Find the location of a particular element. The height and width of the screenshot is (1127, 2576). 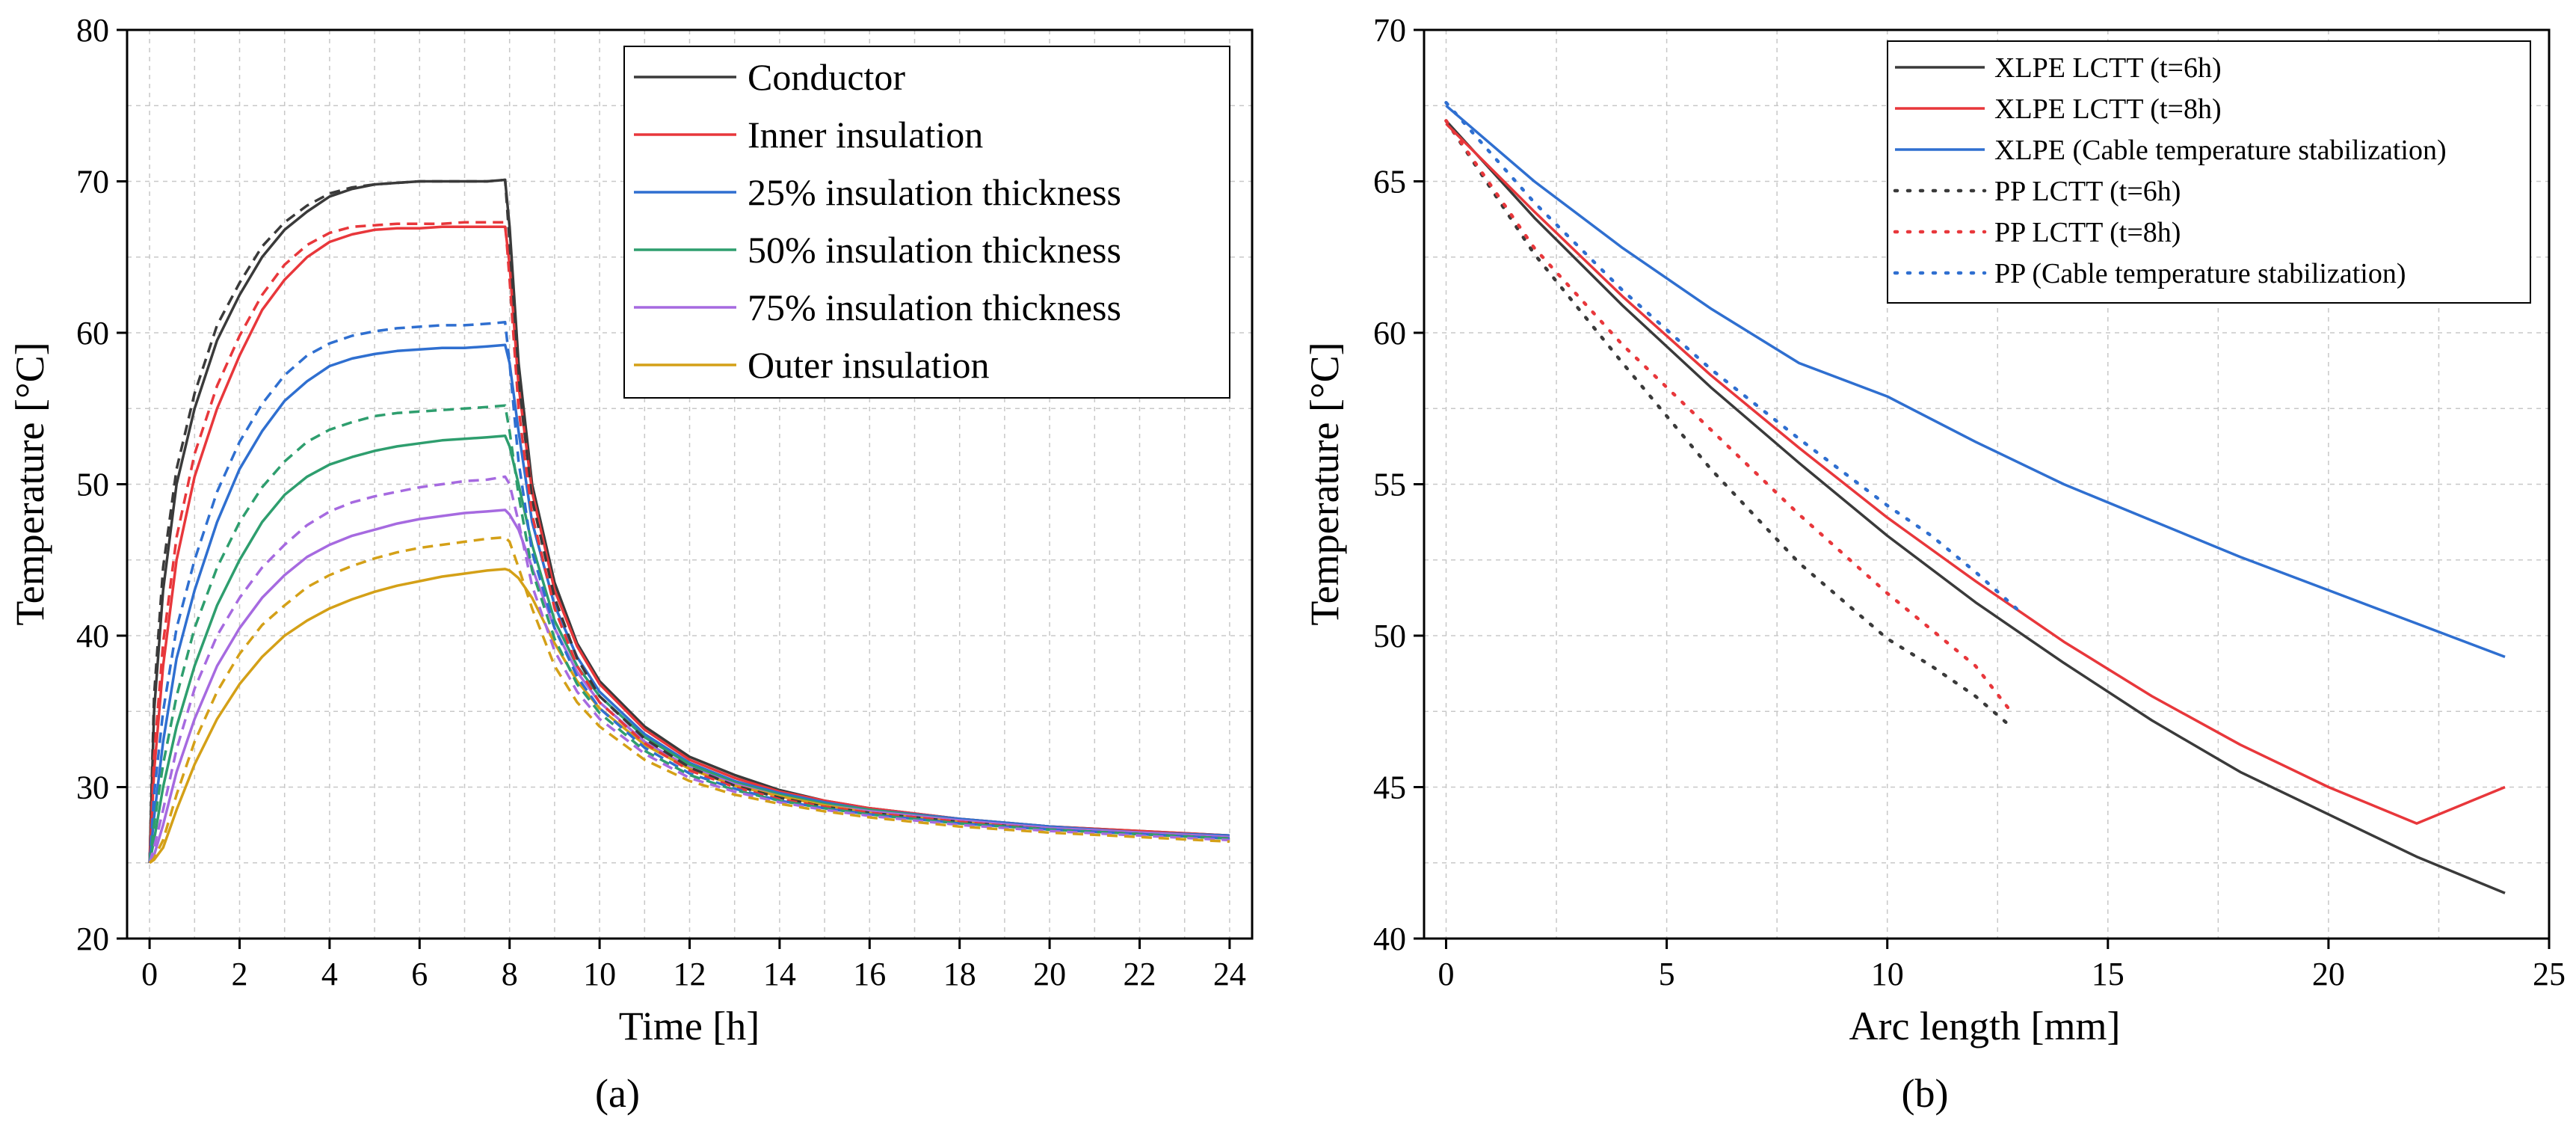

panel-a-ylabel: Temperature [°C] is located at coordinates (29, 483).